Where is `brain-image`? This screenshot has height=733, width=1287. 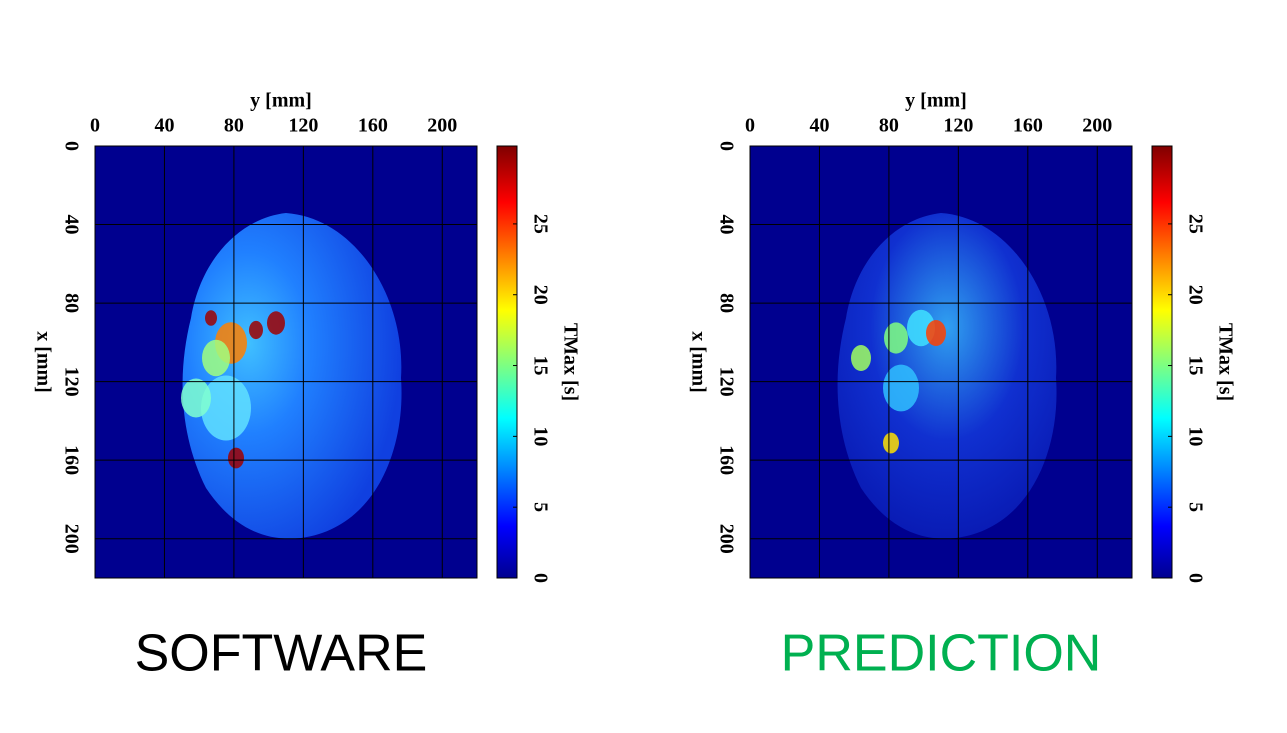 brain-image is located at coordinates (947, 376).